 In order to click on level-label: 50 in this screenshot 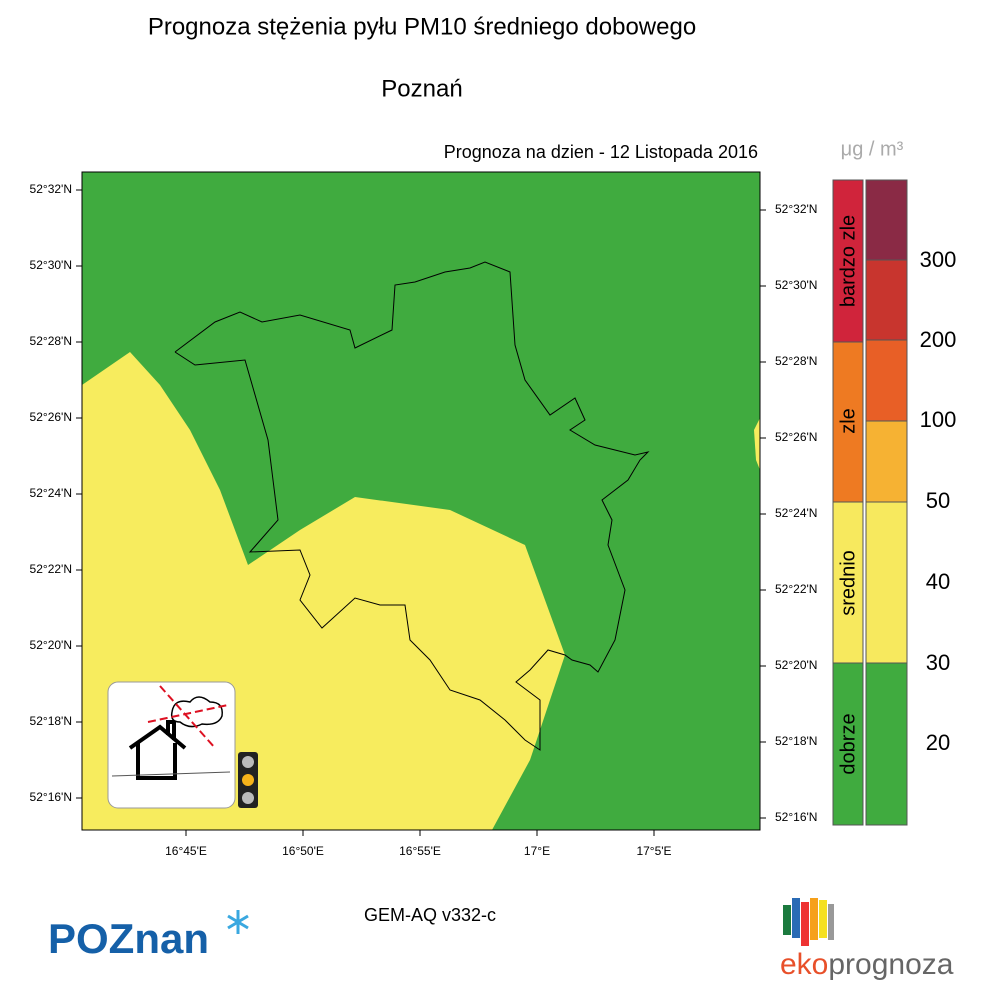, I will do `click(938, 500)`.